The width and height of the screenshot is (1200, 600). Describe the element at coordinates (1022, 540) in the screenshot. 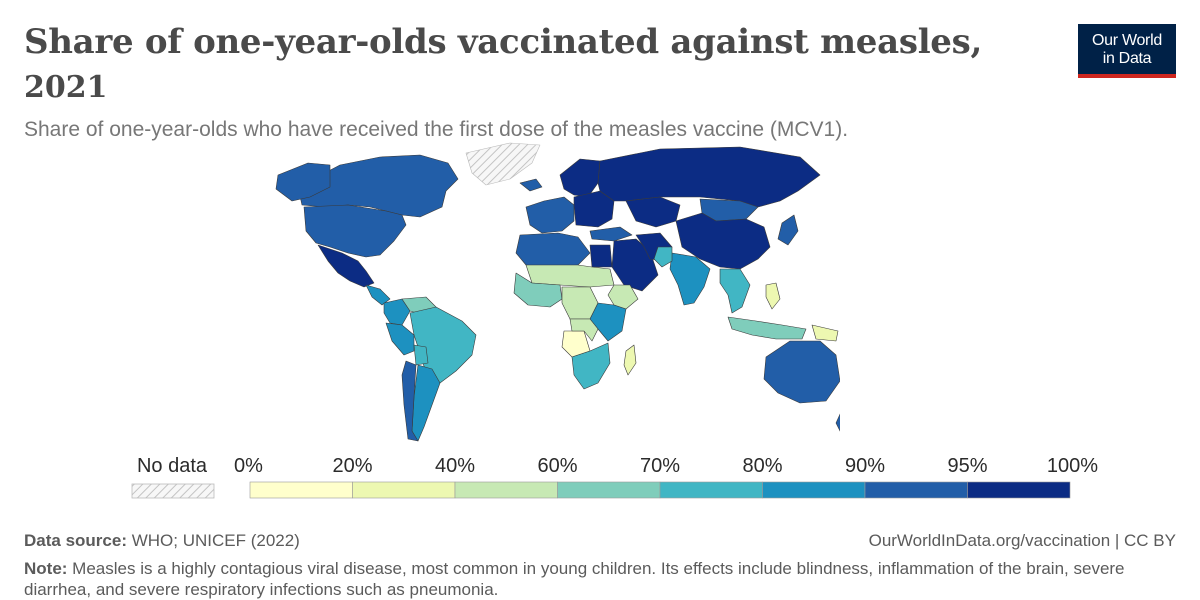

I see `footer-url-link: OurWorldInData.org/vaccination | CC BY` at that location.